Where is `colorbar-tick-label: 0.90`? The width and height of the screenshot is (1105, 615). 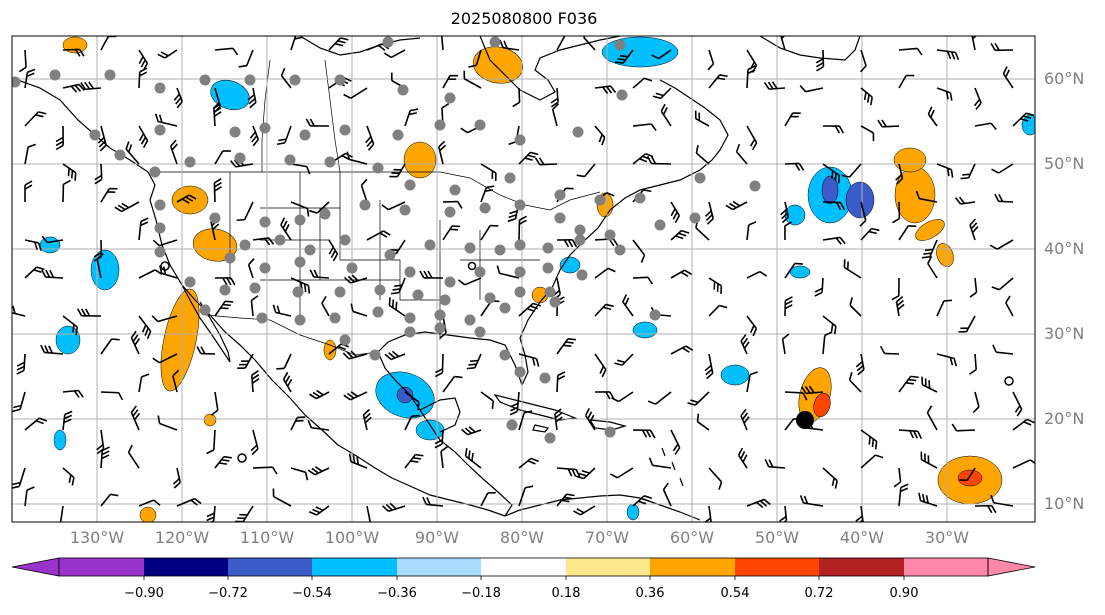
colorbar-tick-label: 0.90 is located at coordinates (904, 593).